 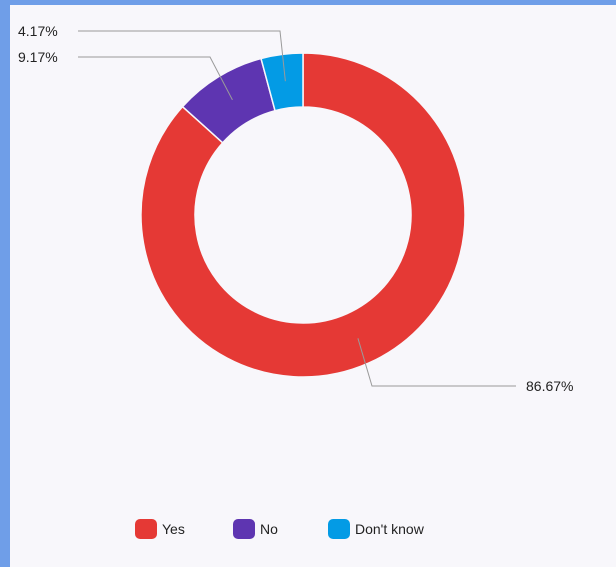 What do you see at coordinates (255, 529) in the screenshot?
I see `legend-item-no: No` at bounding box center [255, 529].